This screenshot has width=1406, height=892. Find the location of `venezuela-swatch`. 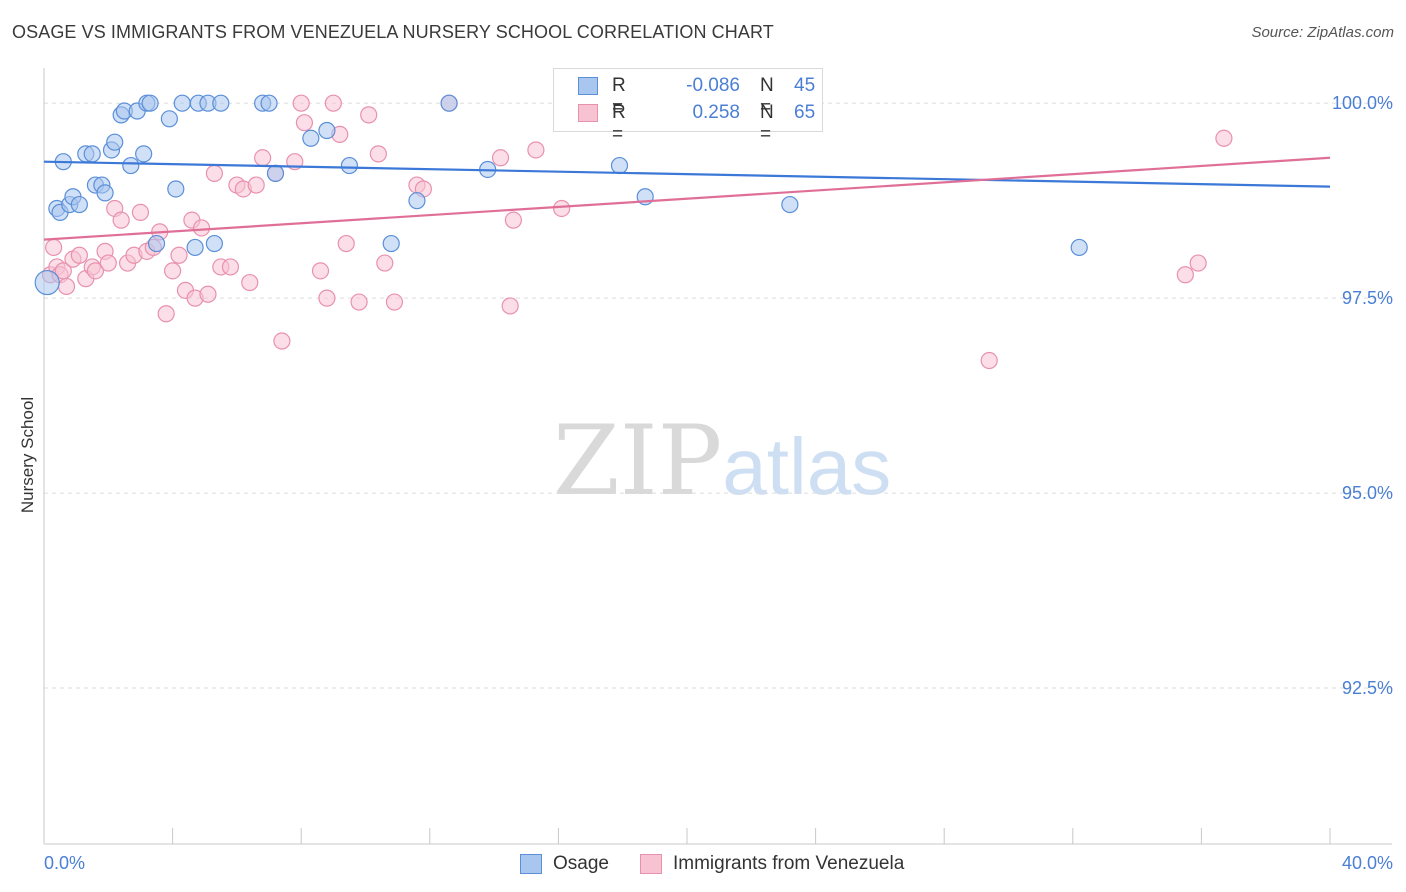

venezuela-swatch is located at coordinates (588, 113).